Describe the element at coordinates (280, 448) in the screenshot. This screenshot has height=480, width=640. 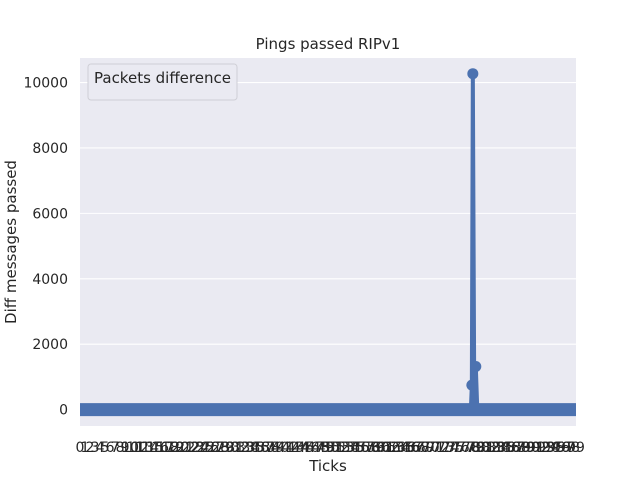
I see `x-tick-label: 40` at that location.